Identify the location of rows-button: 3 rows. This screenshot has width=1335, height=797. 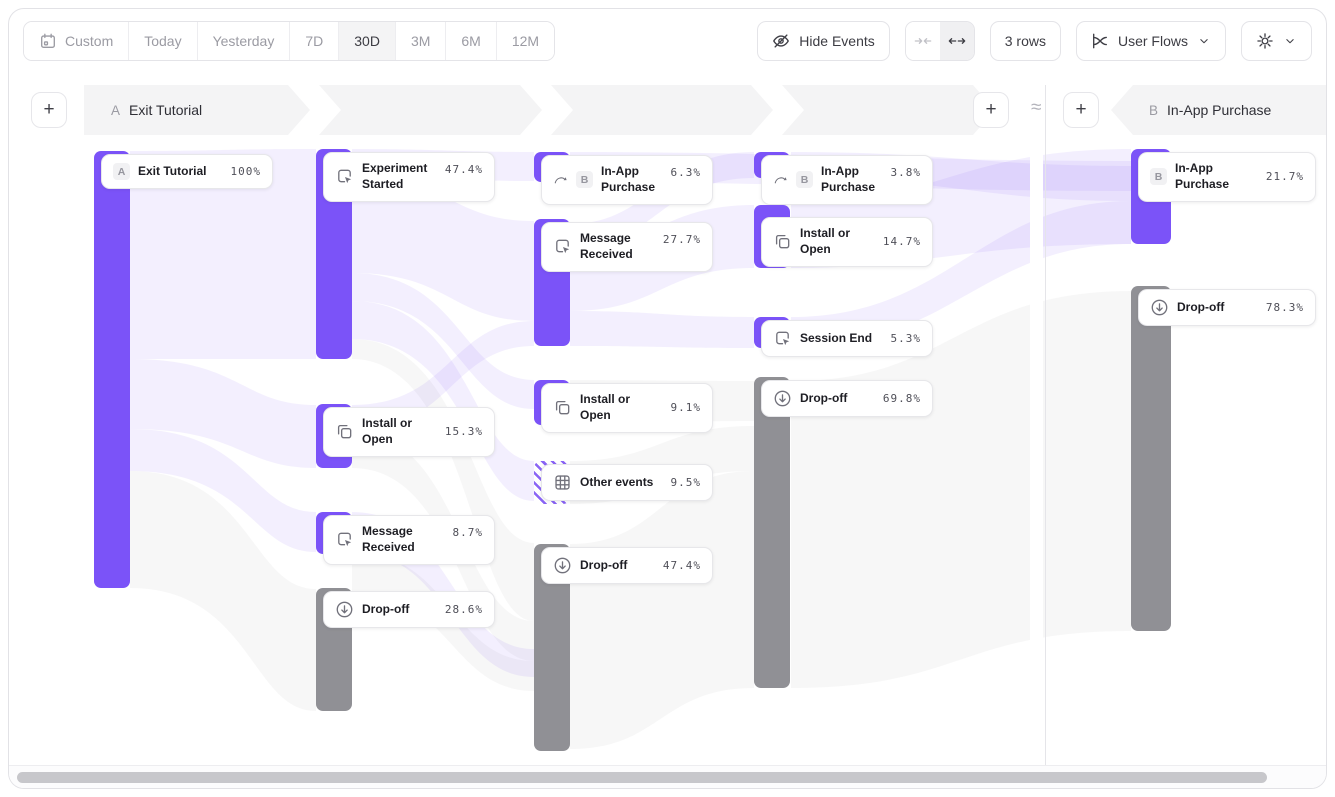
(1025, 41).